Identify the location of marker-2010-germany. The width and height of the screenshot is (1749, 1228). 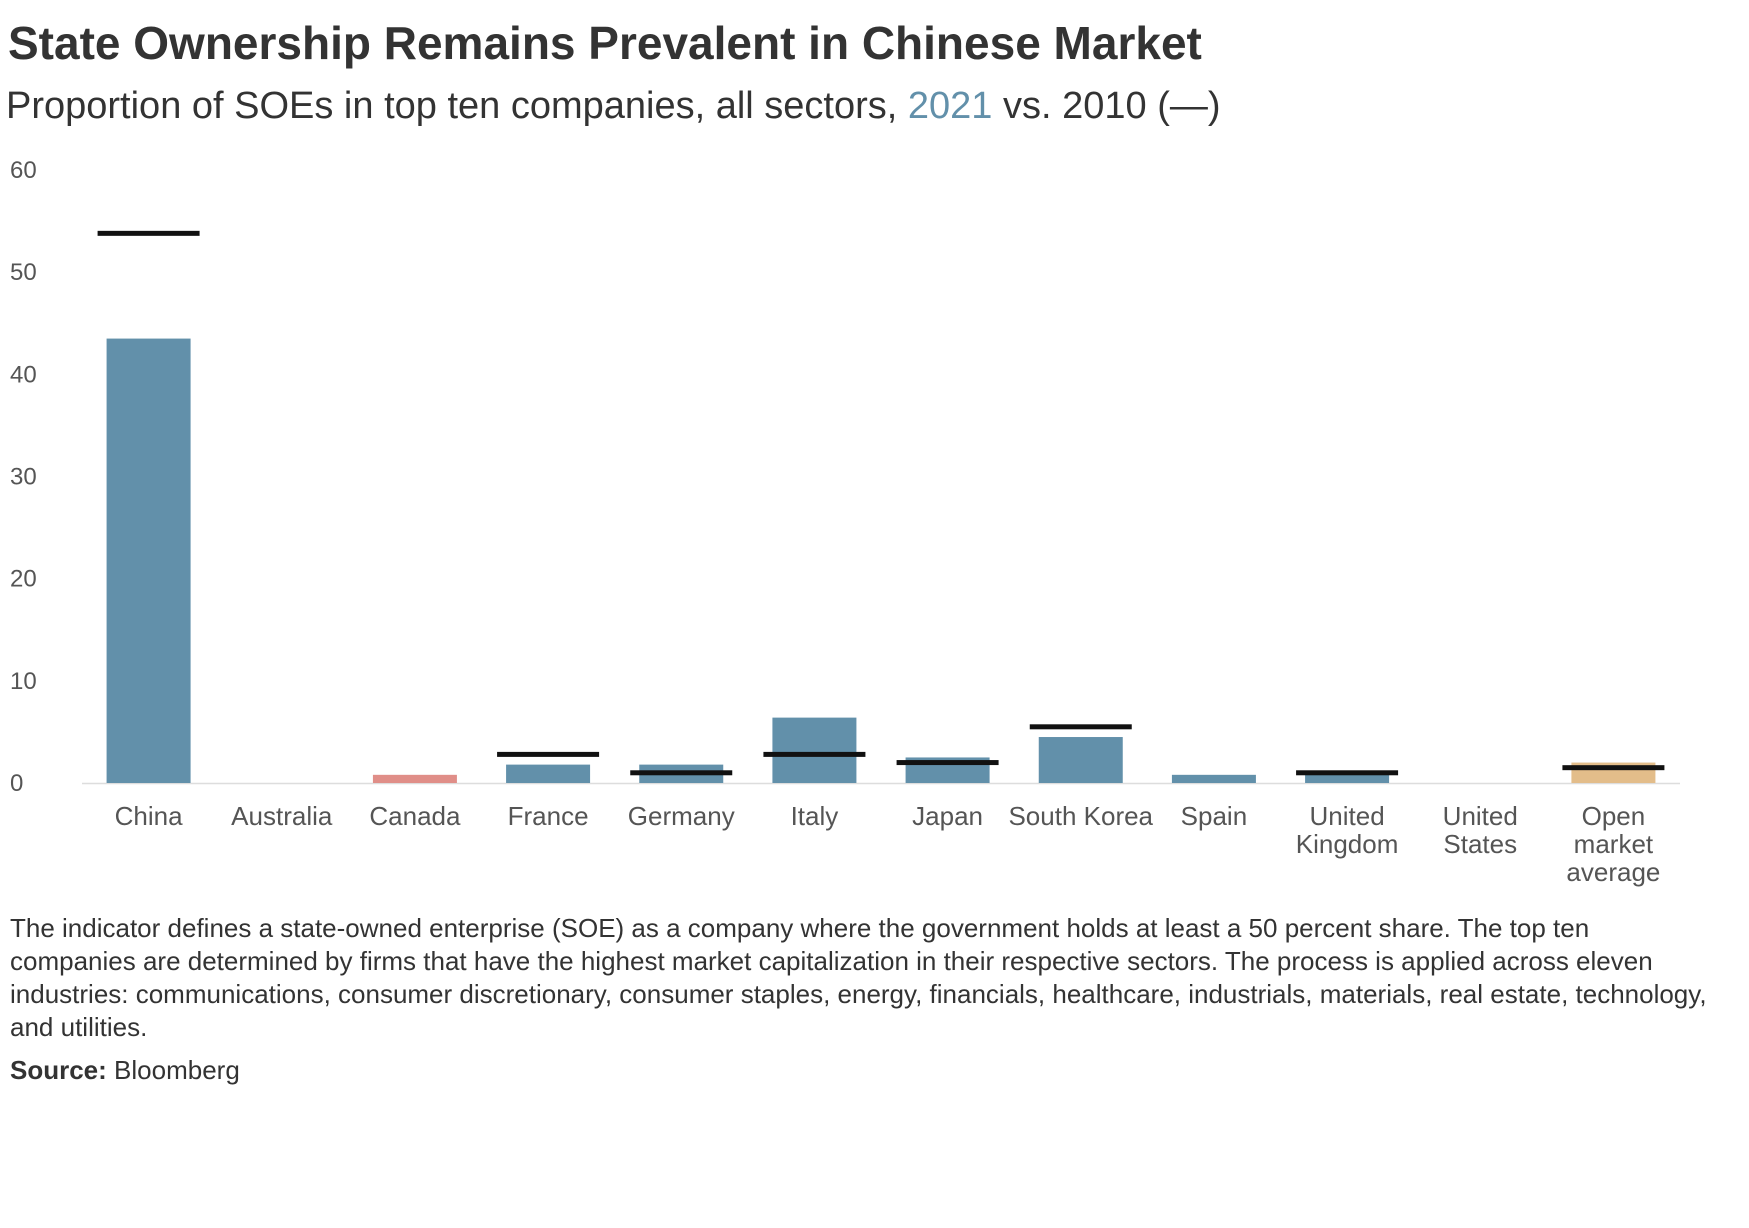
(681, 773).